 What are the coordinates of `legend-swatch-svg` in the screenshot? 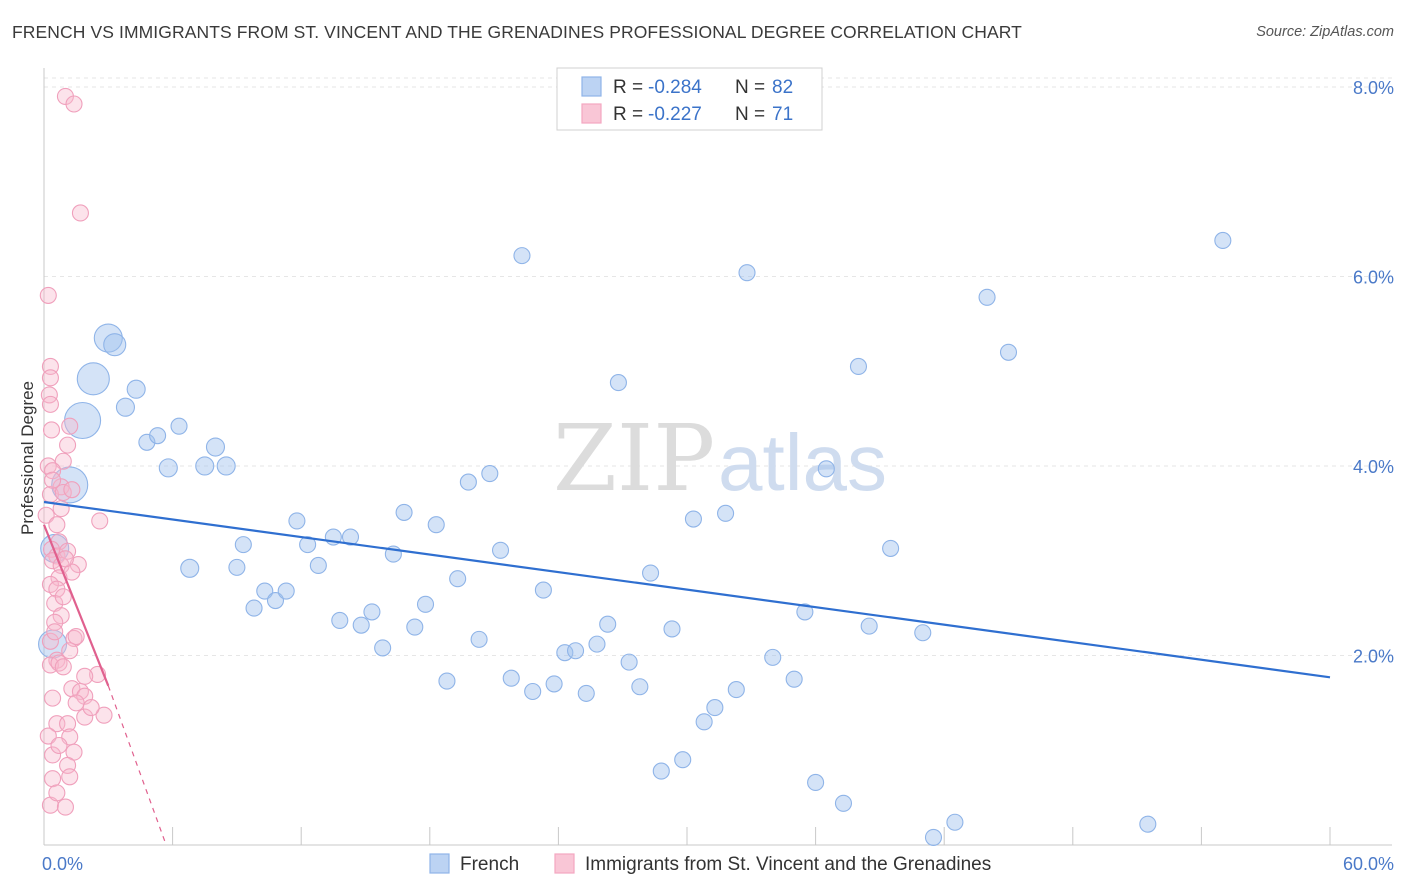 It's located at (591, 113).